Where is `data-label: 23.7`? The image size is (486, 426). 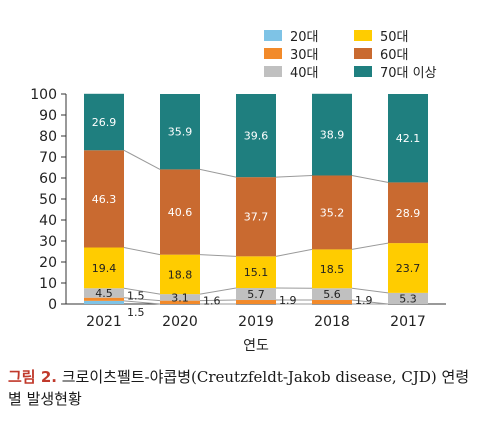
data-label: 23.7 is located at coordinates (408, 268).